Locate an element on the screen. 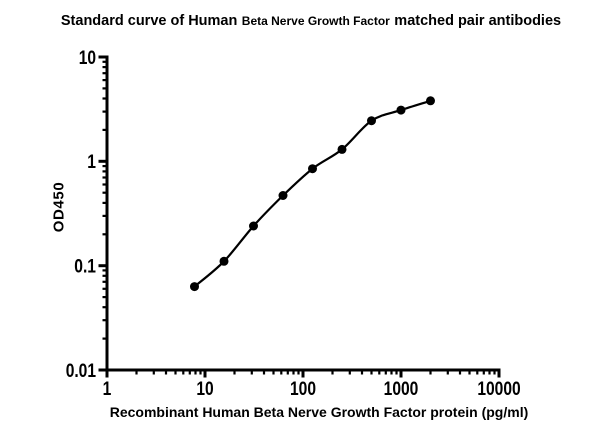 Image resolution: width=610 pixels, height=435 pixels. x-tick-label: 100 is located at coordinates (303, 389).